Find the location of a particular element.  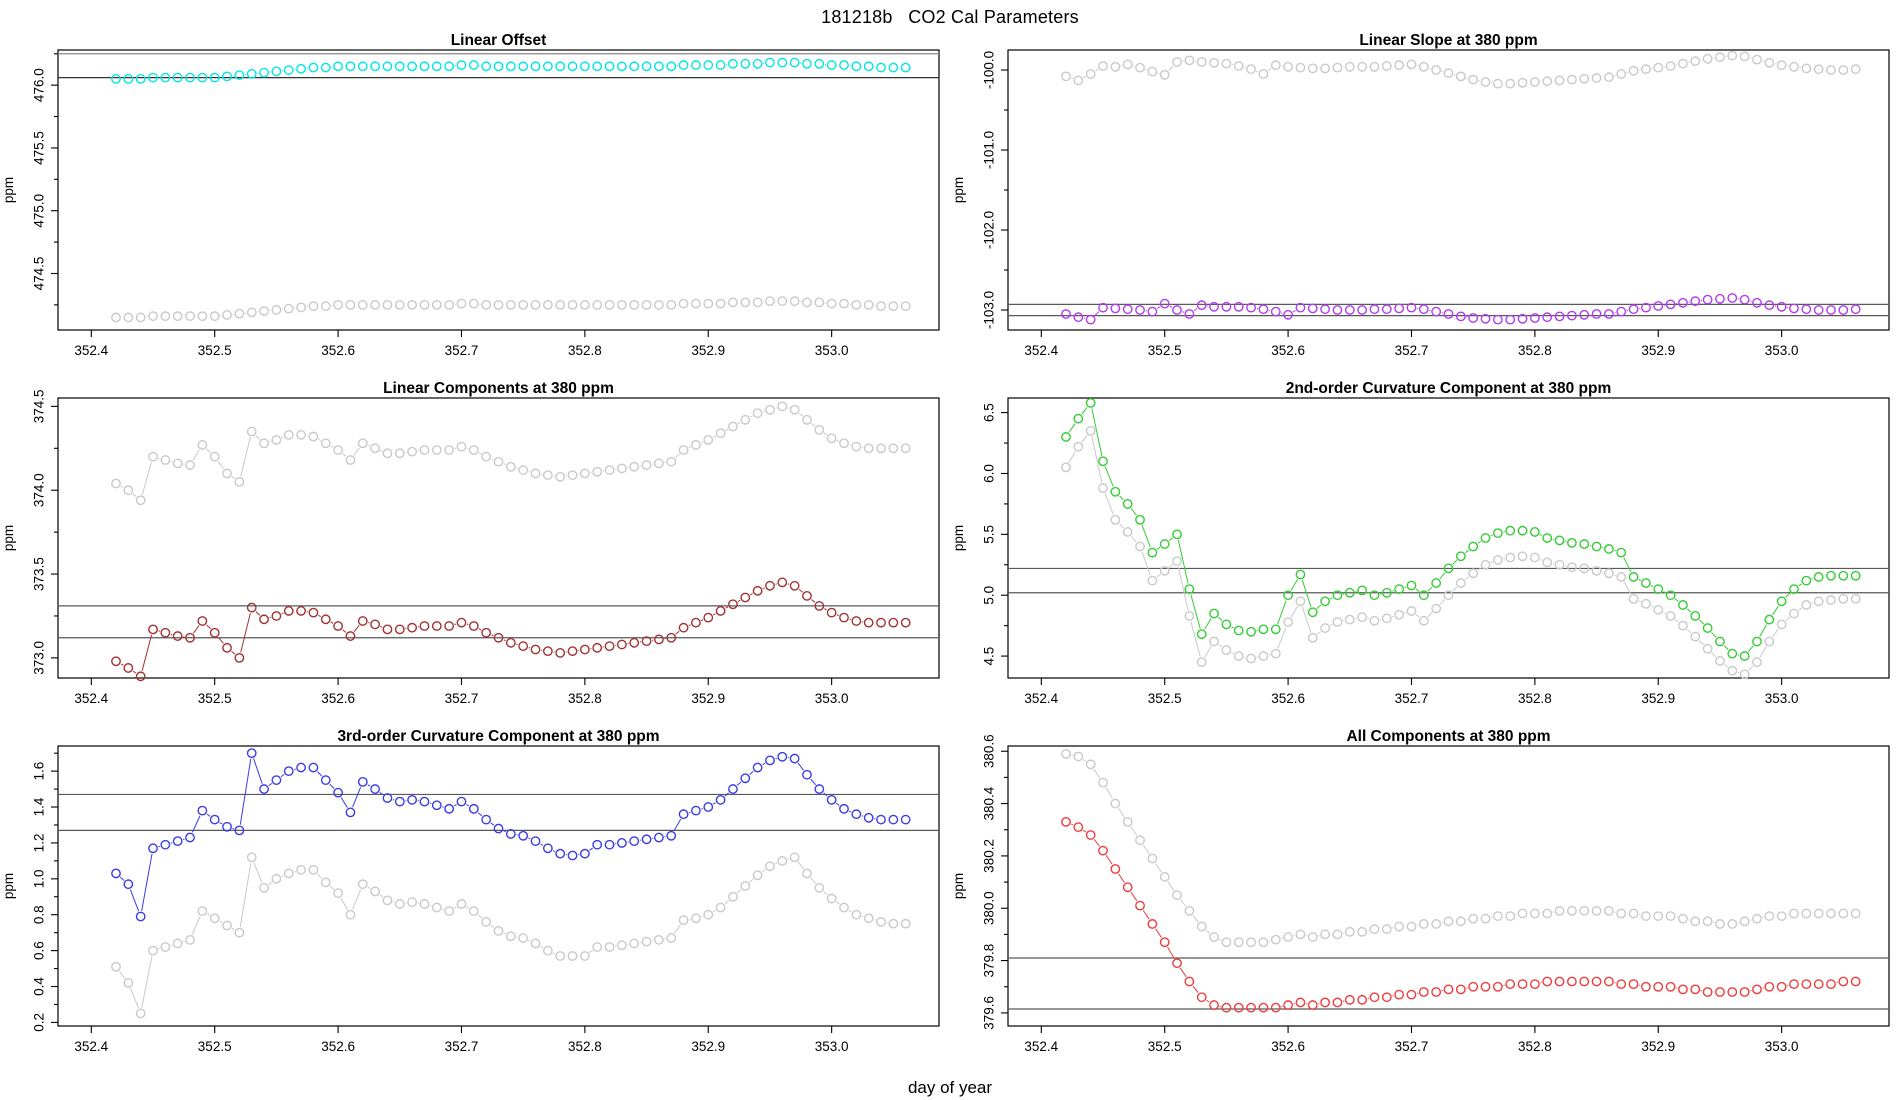

panel-title-linear-components: Linear Components at 380 ppm is located at coordinates (498, 388).